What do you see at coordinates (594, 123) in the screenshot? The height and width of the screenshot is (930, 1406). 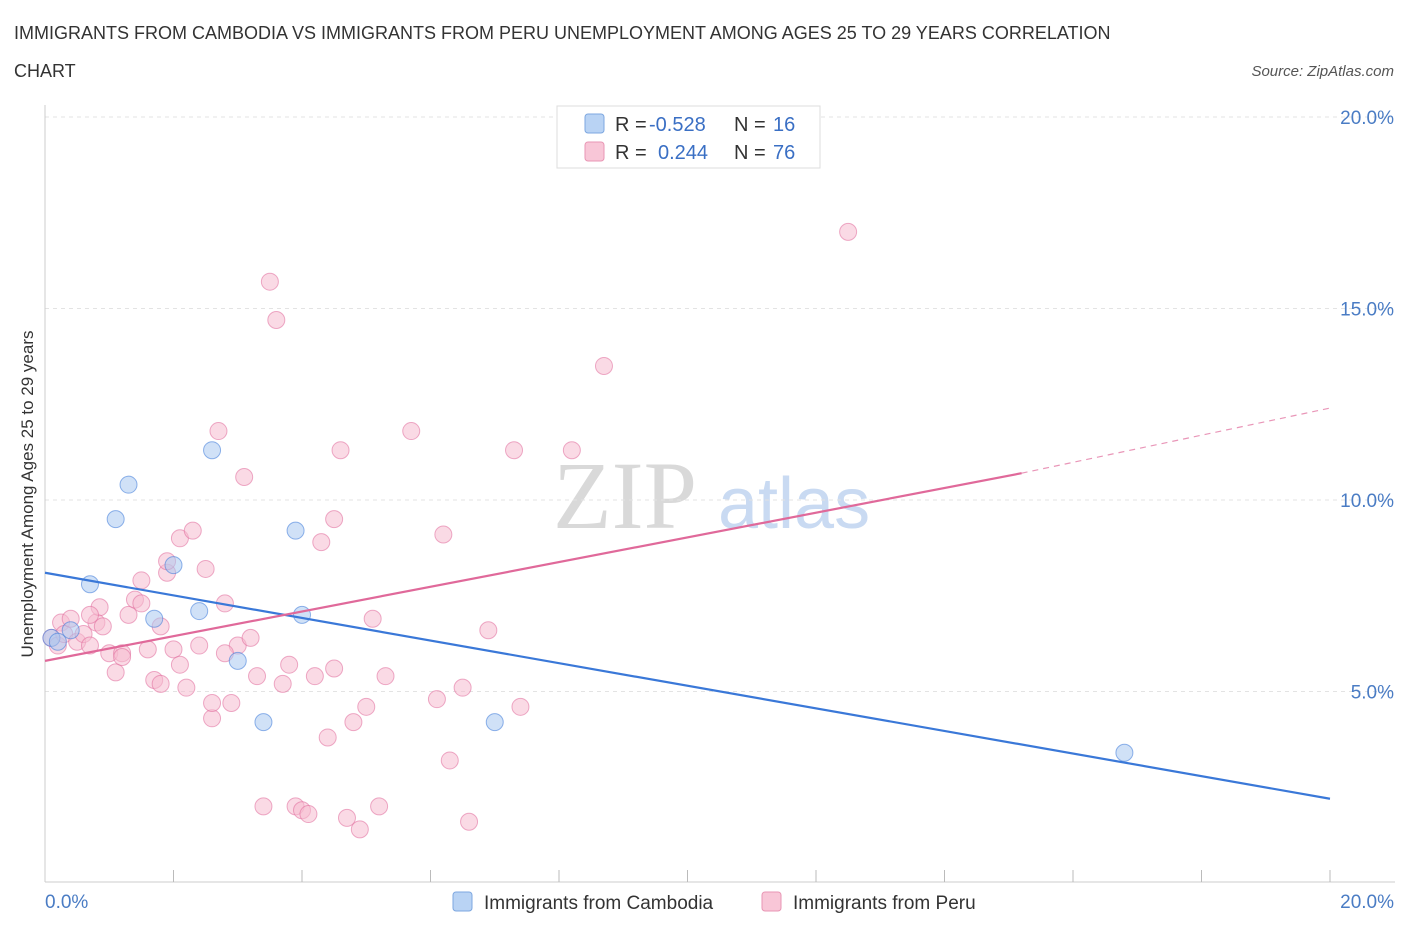 I see `stats-swatch-cambodia` at bounding box center [594, 123].